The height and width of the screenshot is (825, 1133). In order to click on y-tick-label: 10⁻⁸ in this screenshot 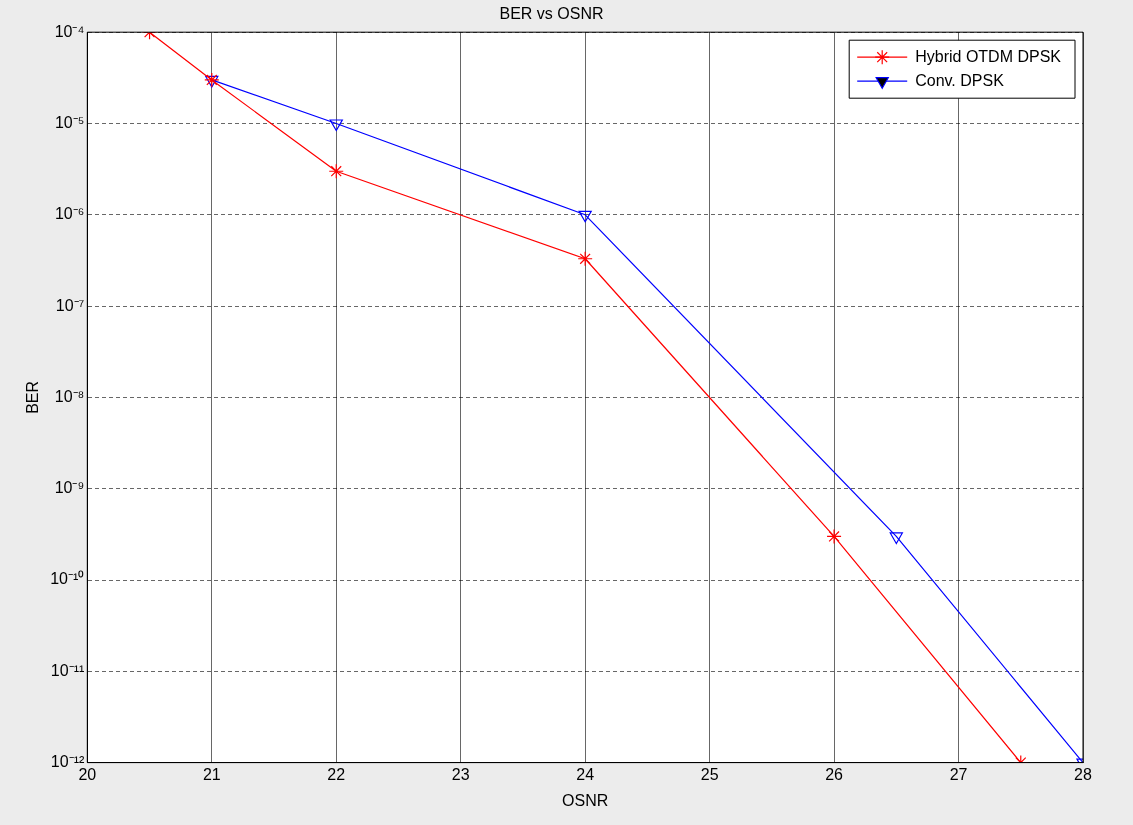, I will do `click(69, 396)`.